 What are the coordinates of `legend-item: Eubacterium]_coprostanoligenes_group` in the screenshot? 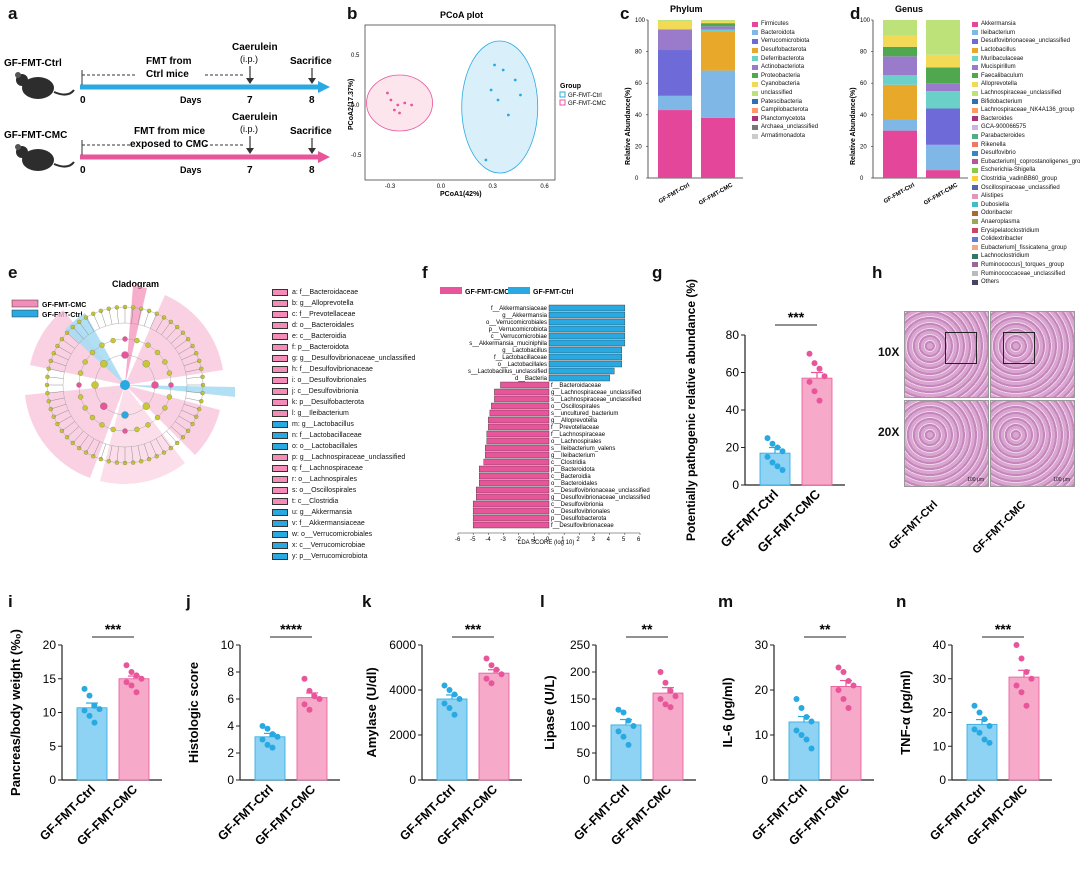 It's located at (1026, 162).